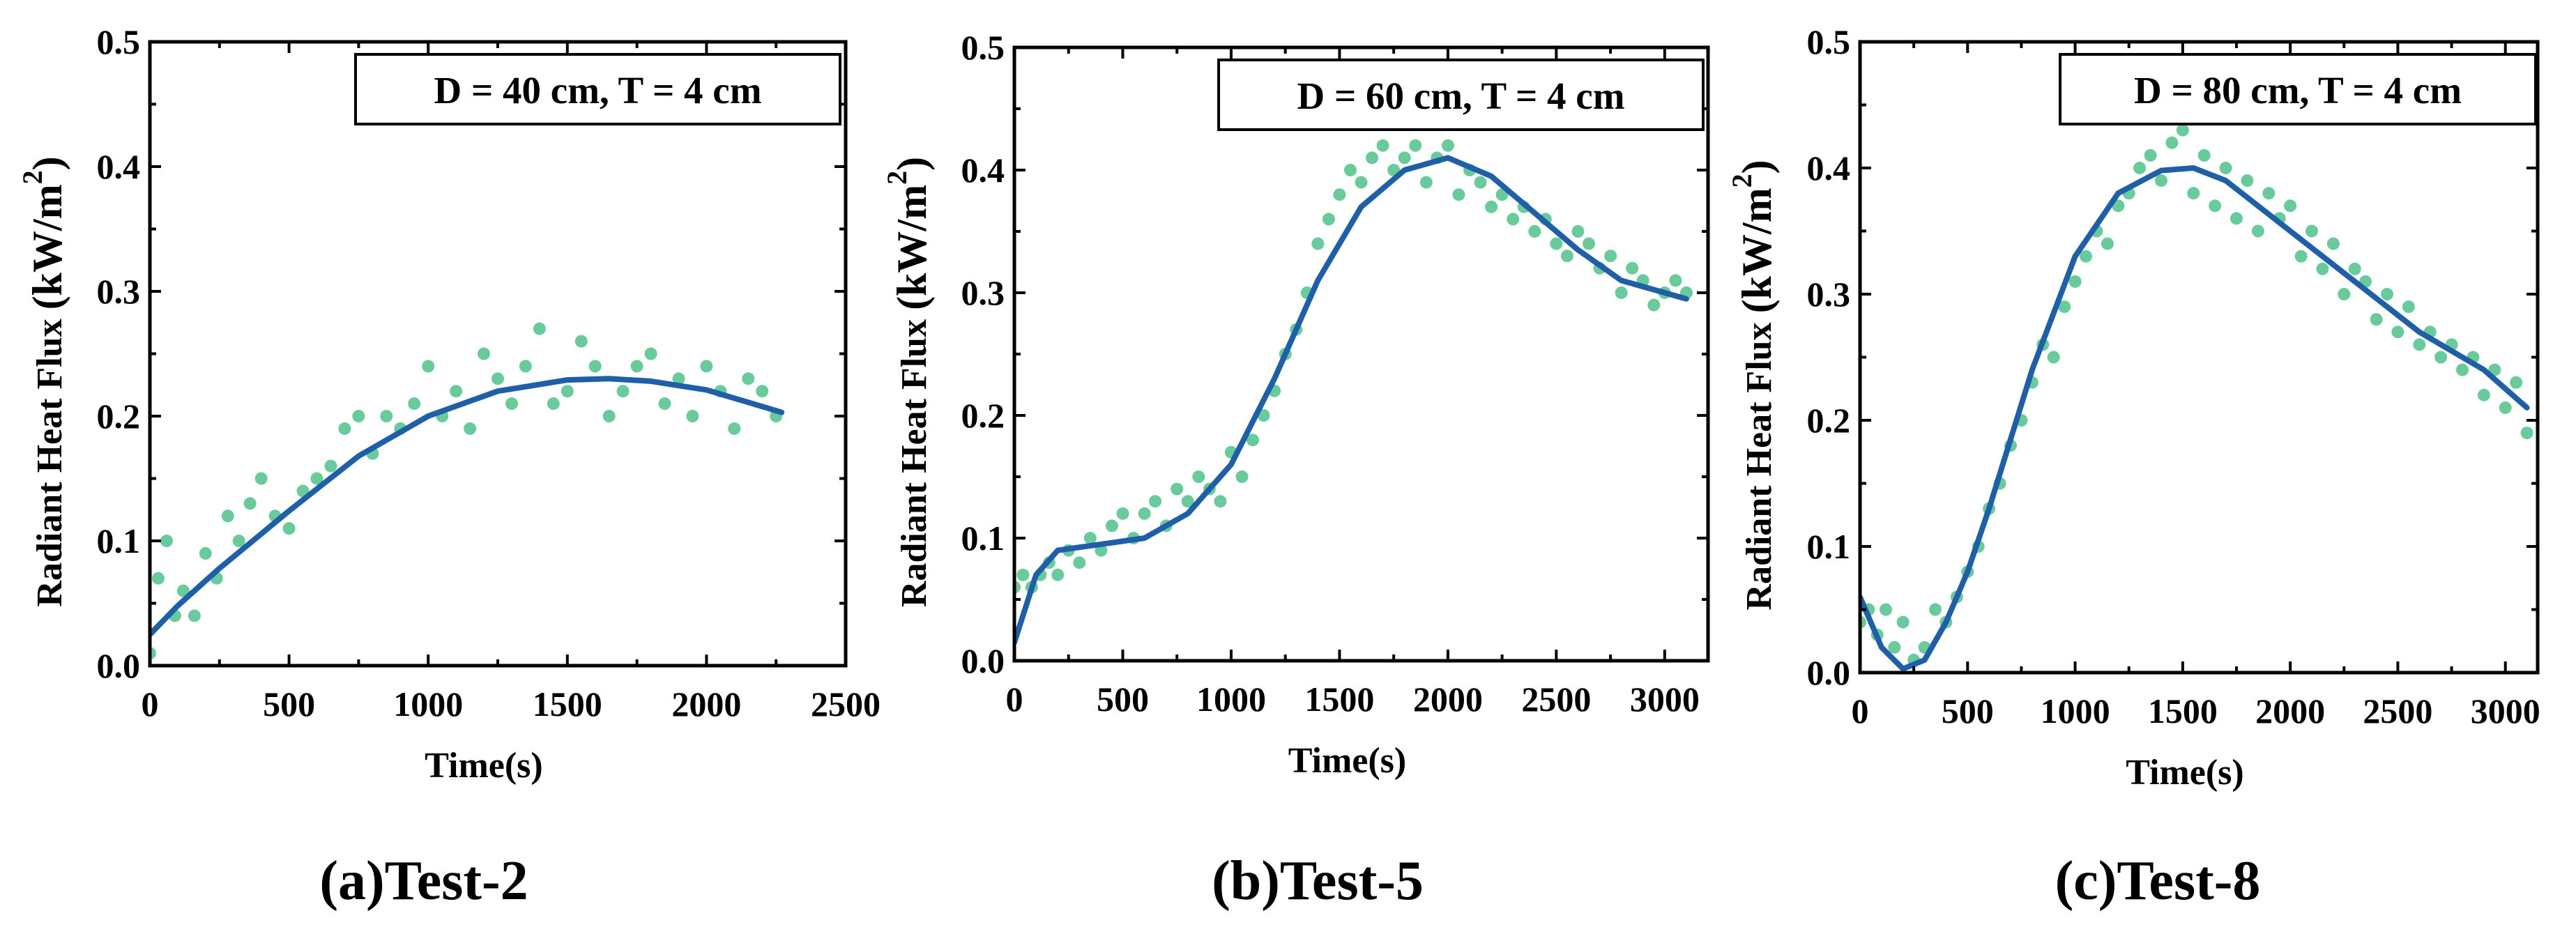 The image size is (2576, 934). I want to click on y-axis-unit-close: ), so click(1757, 167).